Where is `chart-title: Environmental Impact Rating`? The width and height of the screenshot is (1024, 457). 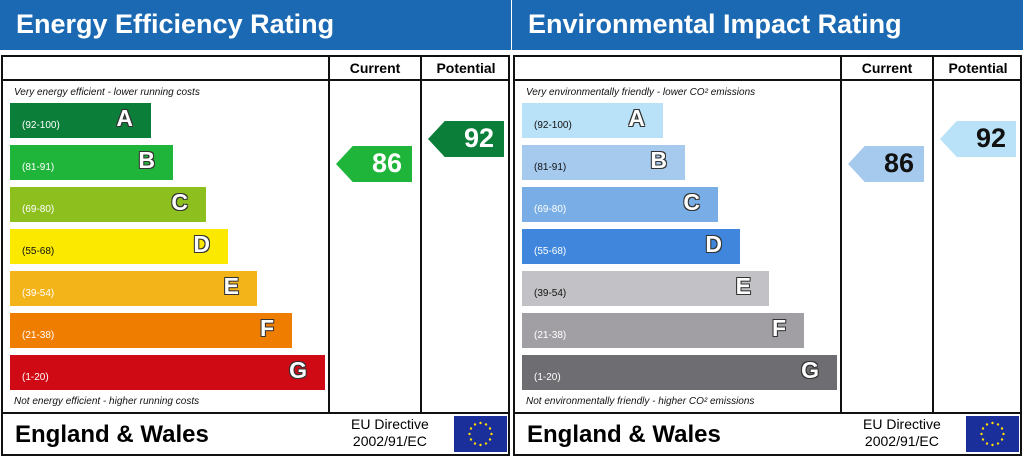 chart-title: Environmental Impact Rating is located at coordinates (767, 25).